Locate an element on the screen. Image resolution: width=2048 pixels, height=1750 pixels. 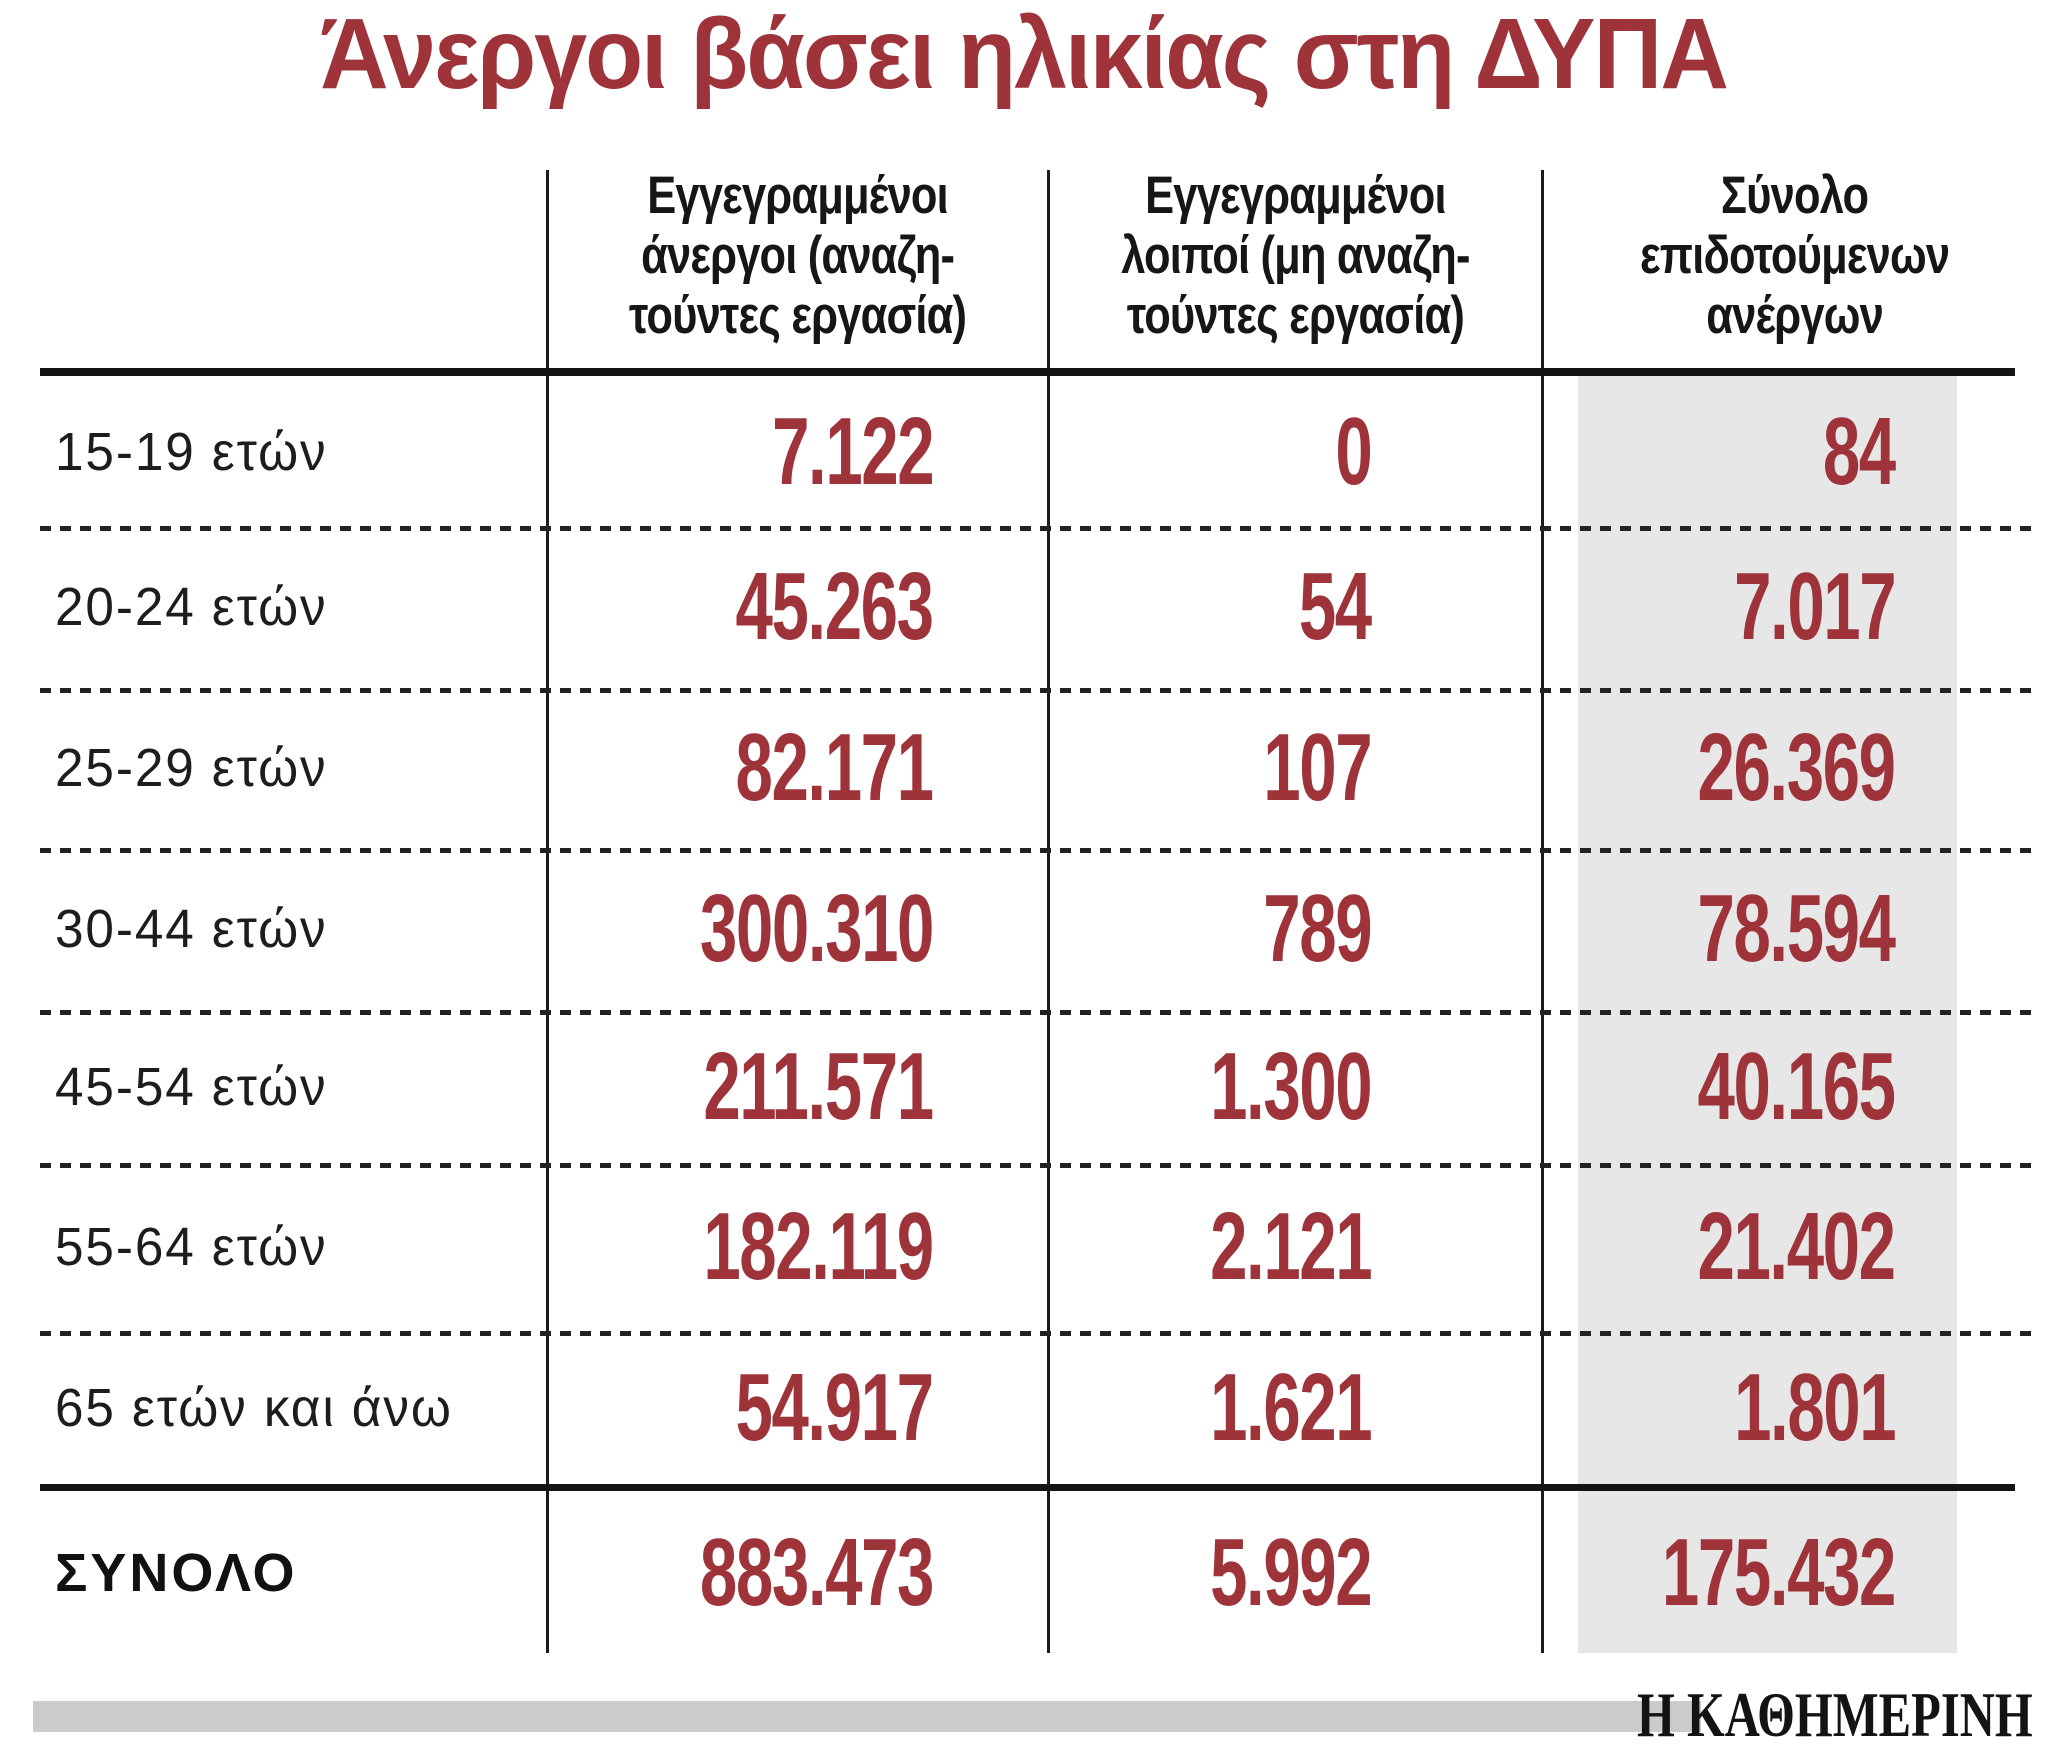
total-label: ΣΥΝΟΛΟ is located at coordinates (176, 1572).